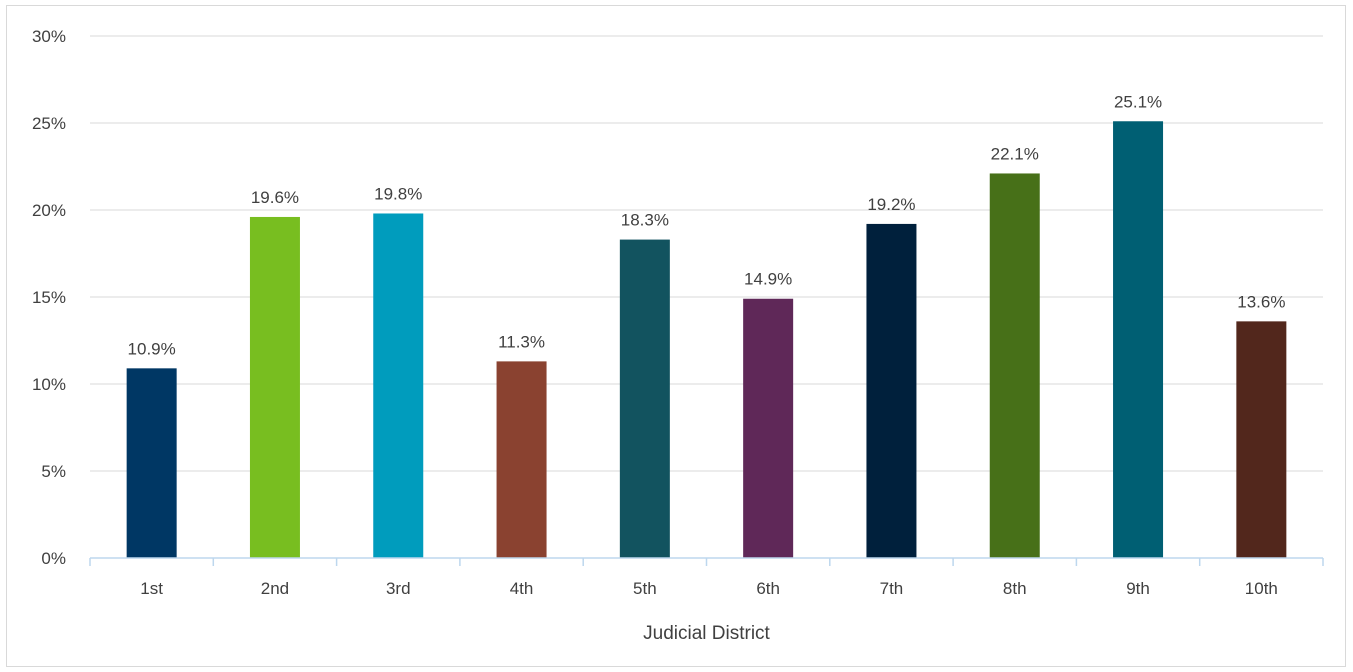  I want to click on y-tick-label: 15%, so click(49, 297).